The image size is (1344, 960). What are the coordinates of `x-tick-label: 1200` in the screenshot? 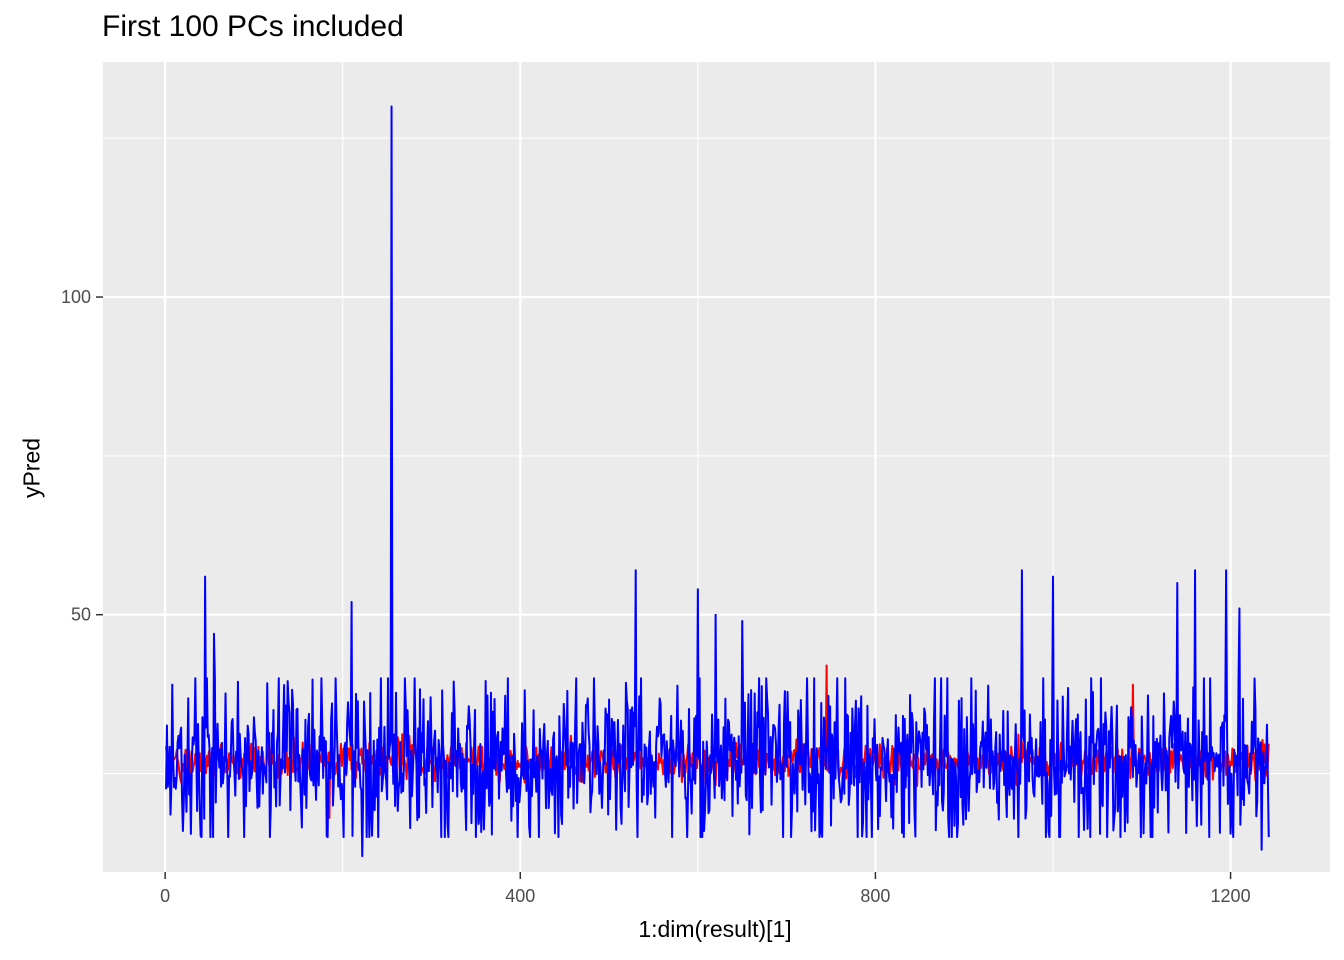 It's located at (1231, 896).